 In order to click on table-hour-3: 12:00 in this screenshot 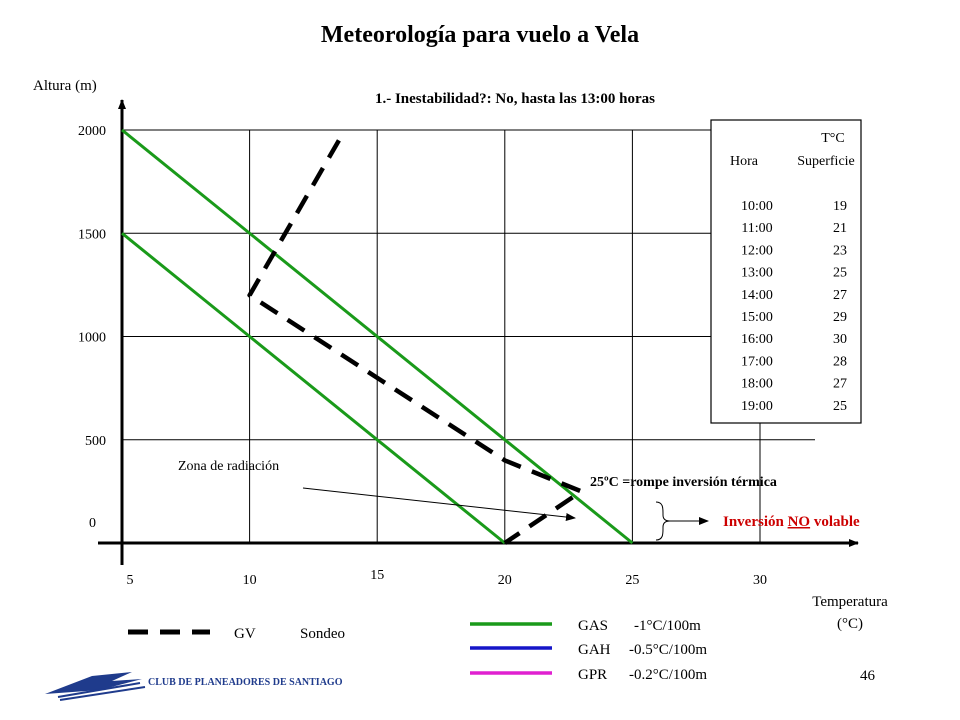, I will do `click(757, 250)`.